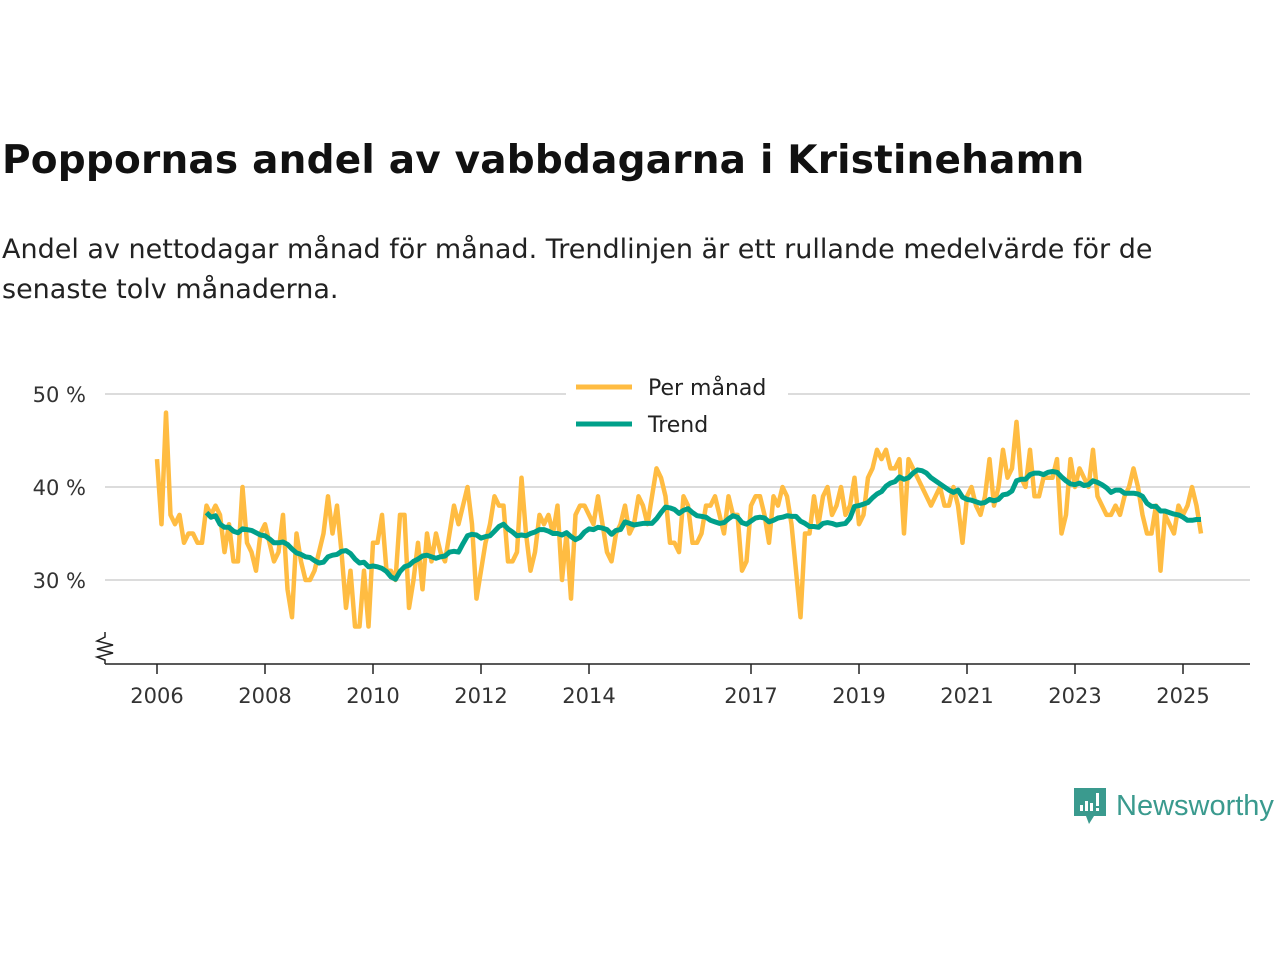 The width and height of the screenshot is (1280, 960). What do you see at coordinates (750, 696) in the screenshot?
I see `x-tick-label: 2017` at bounding box center [750, 696].